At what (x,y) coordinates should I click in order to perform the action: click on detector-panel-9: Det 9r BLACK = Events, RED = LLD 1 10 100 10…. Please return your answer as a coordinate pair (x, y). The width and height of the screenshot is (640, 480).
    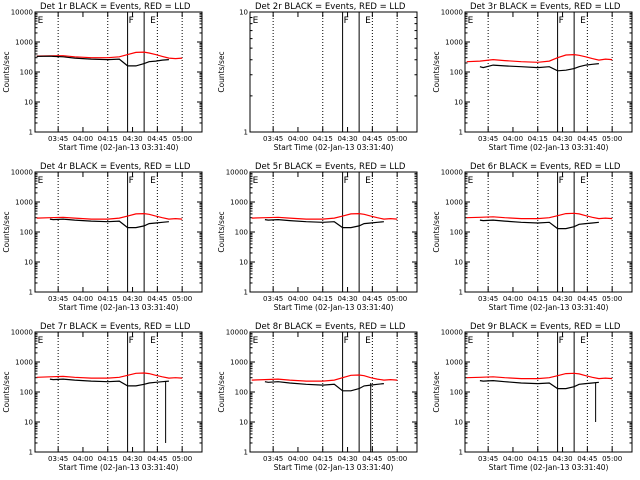
    Looking at the image, I should click on (532, 397).